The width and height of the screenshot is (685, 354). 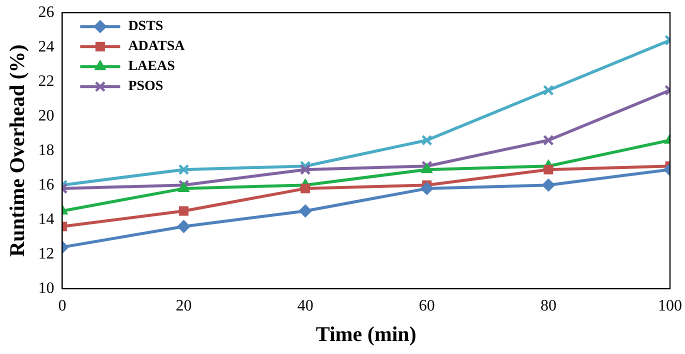 I want to click on y-axis-title: Runtime Overhead (%), so click(x=17, y=150).